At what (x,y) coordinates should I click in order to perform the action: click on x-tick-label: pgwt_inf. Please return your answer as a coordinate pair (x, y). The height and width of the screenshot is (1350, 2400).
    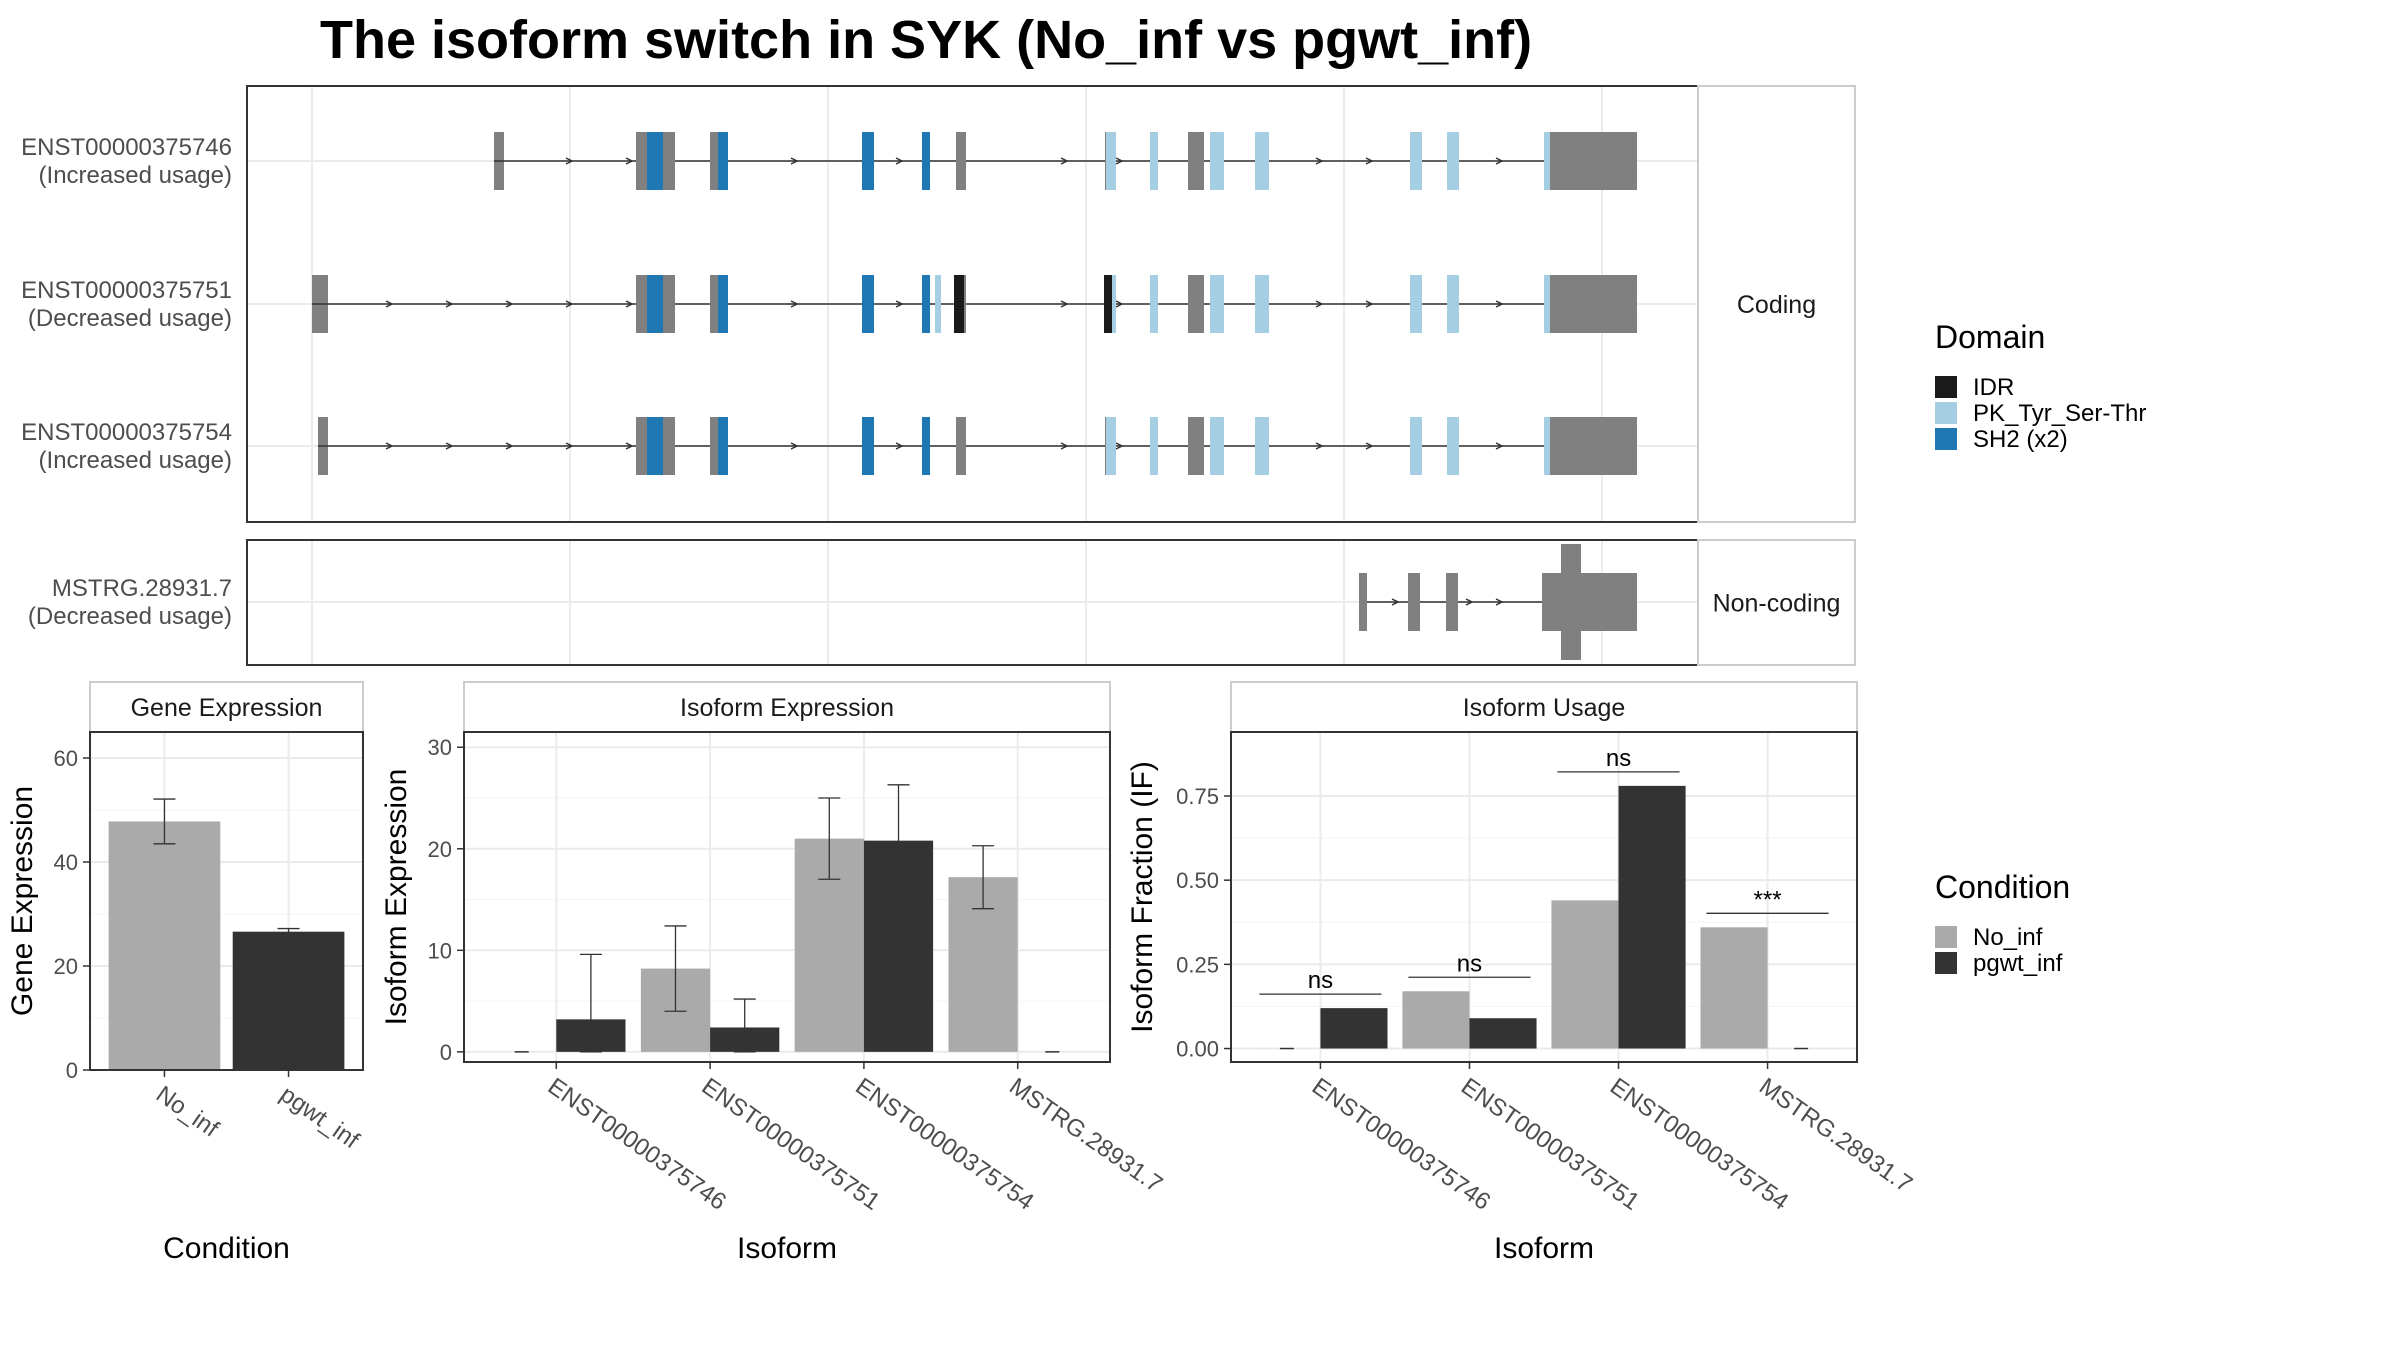
    Looking at the image, I should click on (319, 1118).